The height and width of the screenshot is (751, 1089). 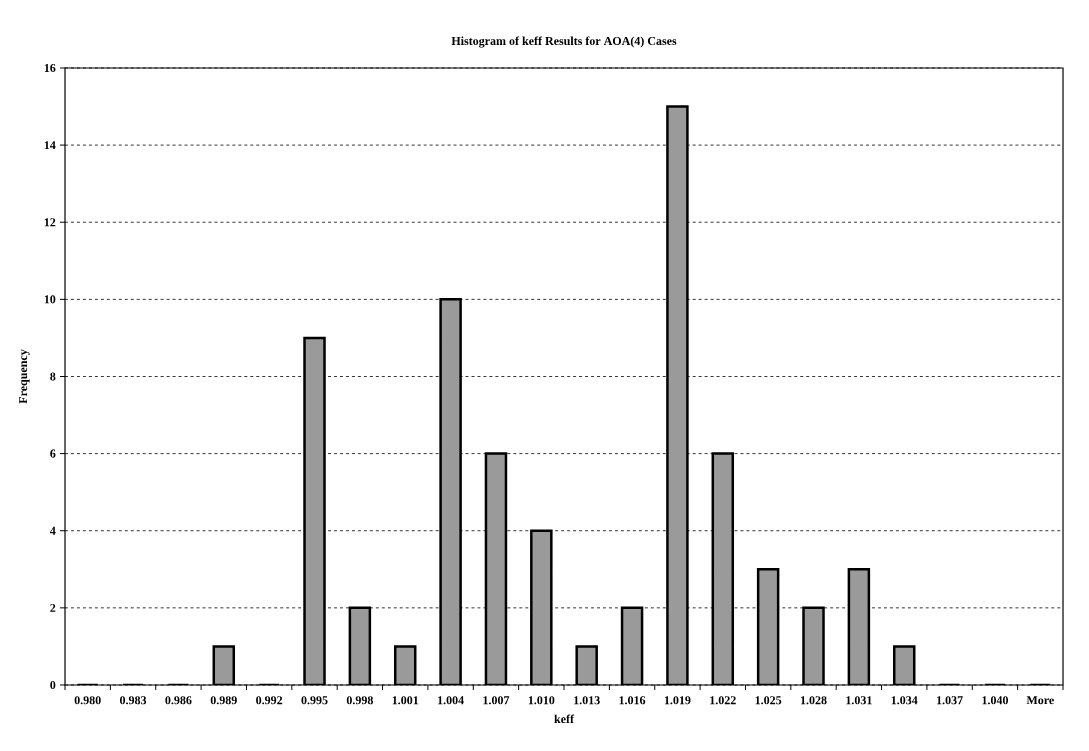 What do you see at coordinates (53, 453) in the screenshot?
I see `y-tick-label: 6` at bounding box center [53, 453].